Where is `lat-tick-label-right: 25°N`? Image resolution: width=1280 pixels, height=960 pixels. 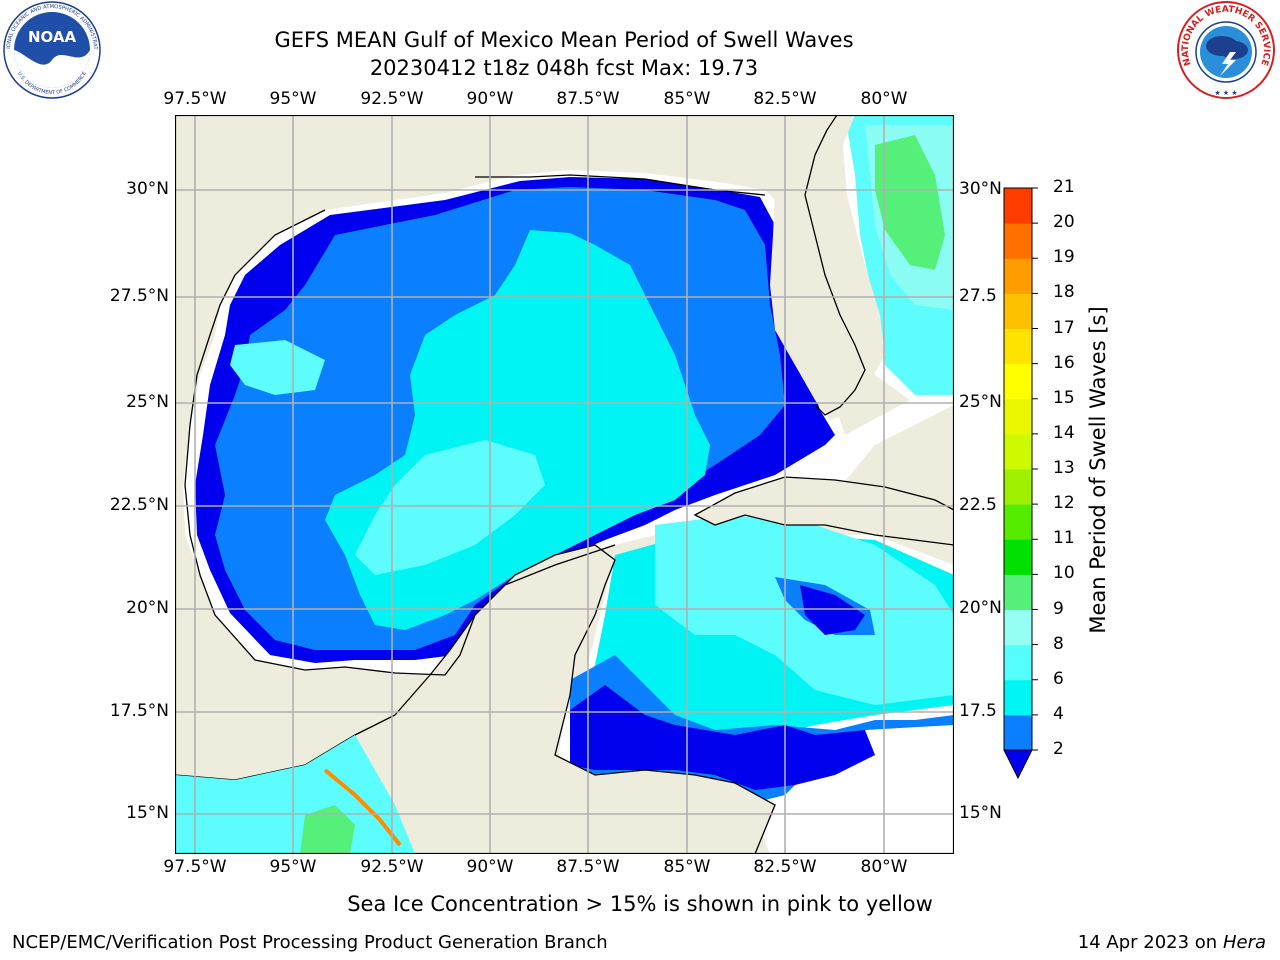 lat-tick-label-right: 25°N is located at coordinates (980, 402).